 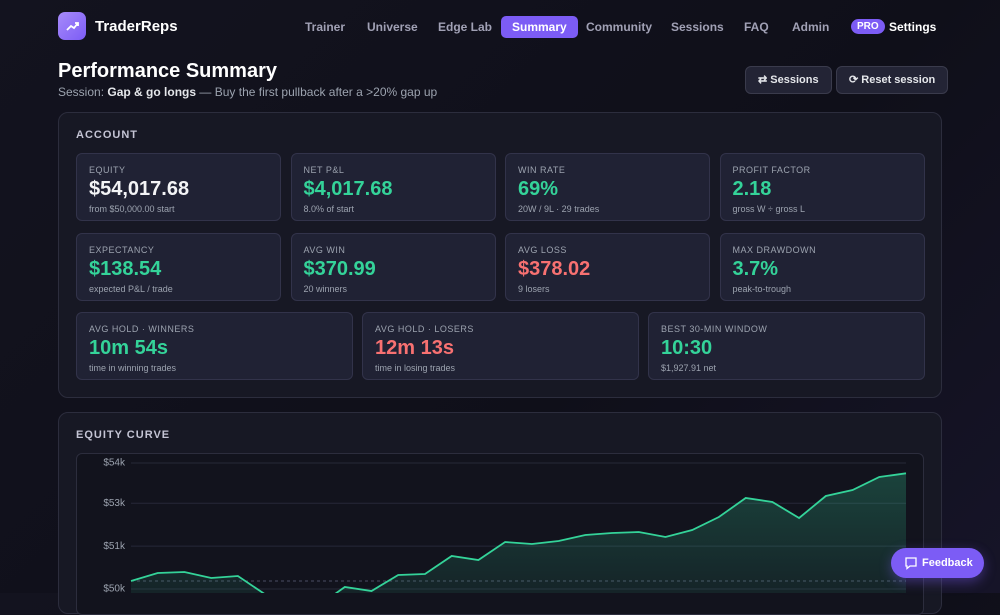 What do you see at coordinates (607, 187) in the screenshot?
I see `stat-card: WIN RATE 69% 20W / 9L · 29 trades` at bounding box center [607, 187].